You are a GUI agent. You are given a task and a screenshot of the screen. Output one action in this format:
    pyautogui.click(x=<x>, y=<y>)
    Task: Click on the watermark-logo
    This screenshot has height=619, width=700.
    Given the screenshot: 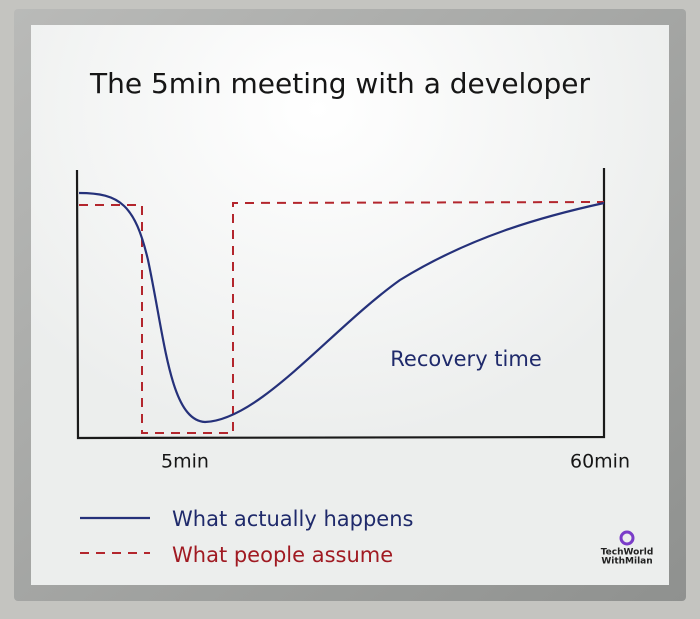 What is the action you would take?
    pyautogui.click(x=627, y=538)
    